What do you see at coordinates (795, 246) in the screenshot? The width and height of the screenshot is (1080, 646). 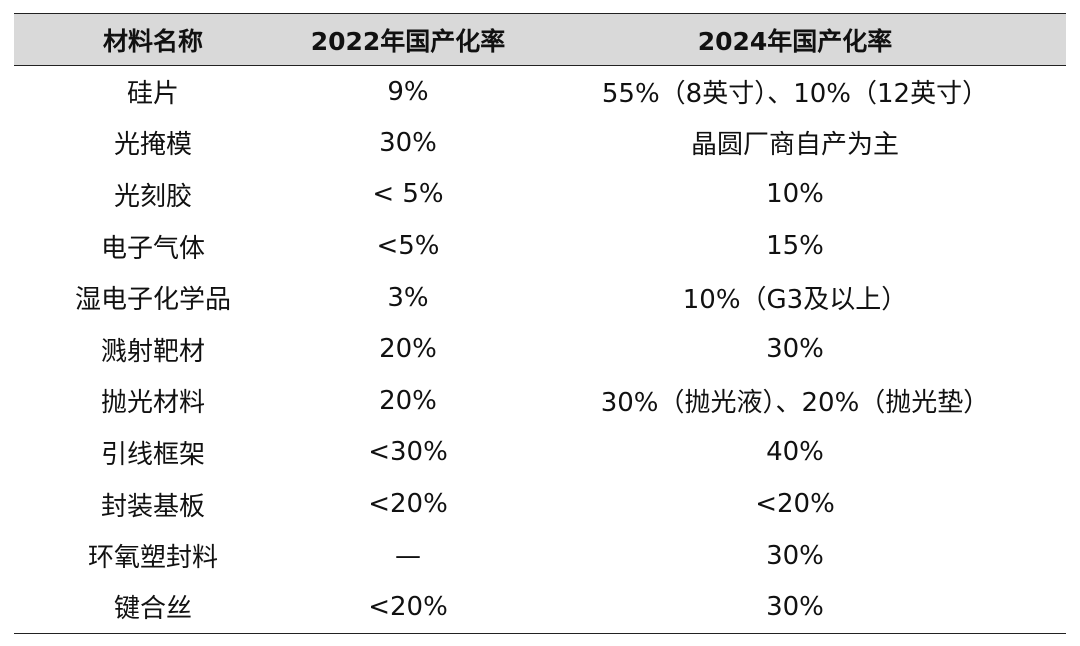 I see `cell-2024-rate: 15%` at bounding box center [795, 246].